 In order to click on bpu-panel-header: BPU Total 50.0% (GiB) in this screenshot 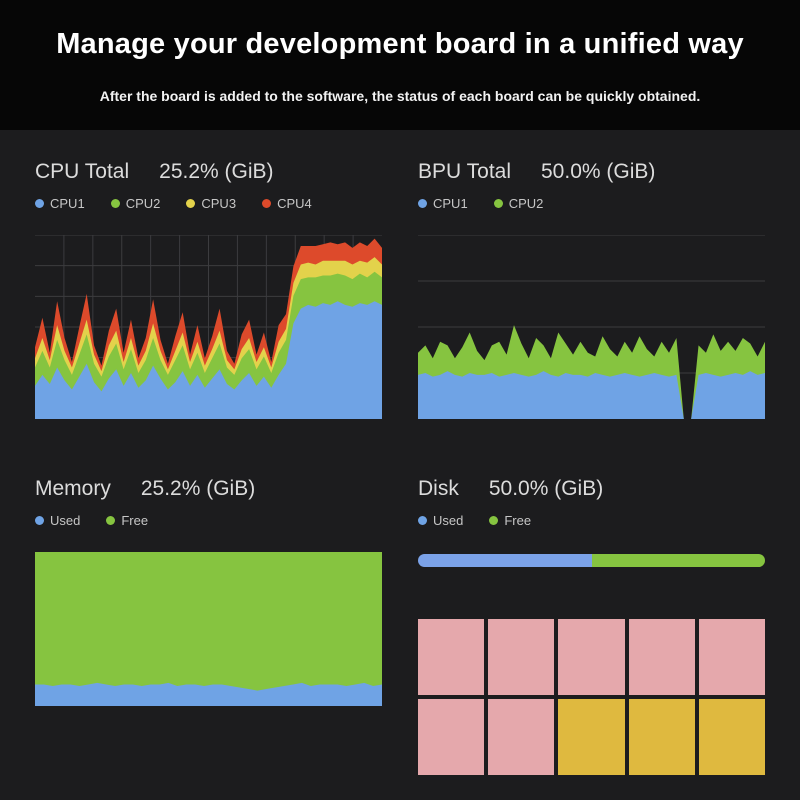, I will do `click(591, 172)`.